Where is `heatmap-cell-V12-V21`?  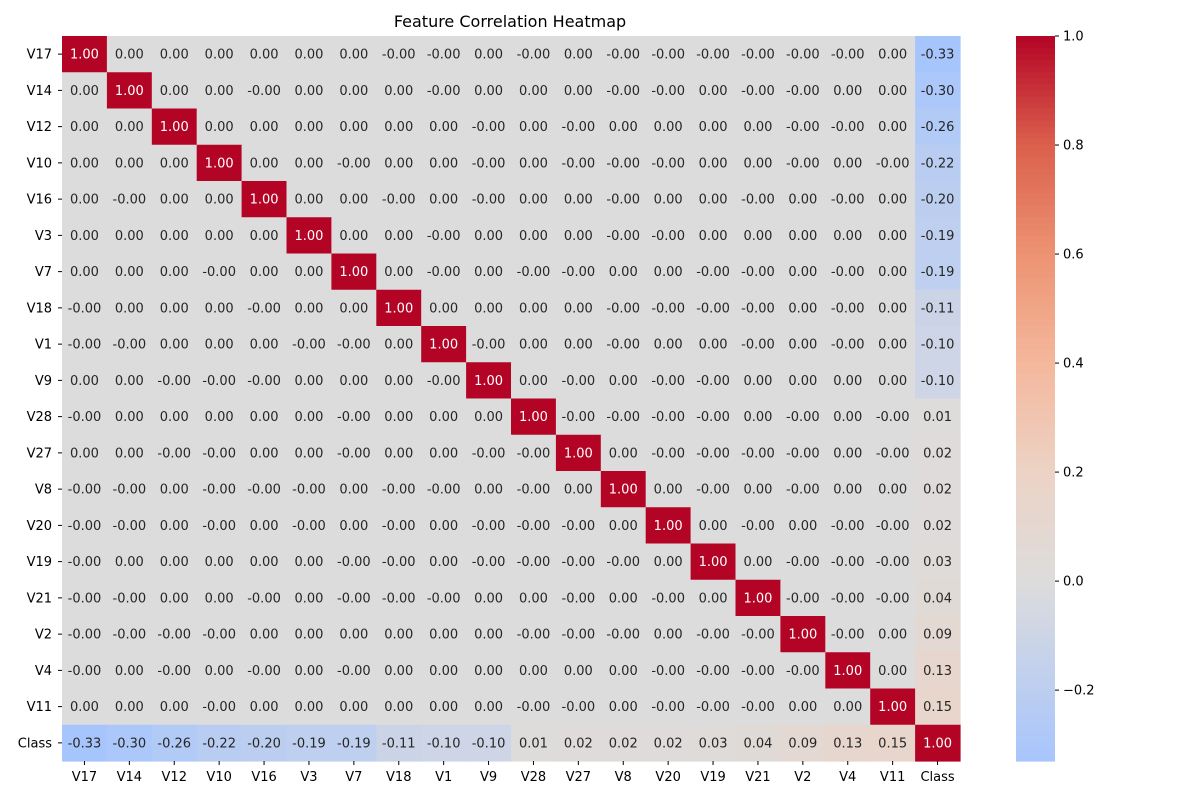 heatmap-cell-V12-V21 is located at coordinates (758, 127).